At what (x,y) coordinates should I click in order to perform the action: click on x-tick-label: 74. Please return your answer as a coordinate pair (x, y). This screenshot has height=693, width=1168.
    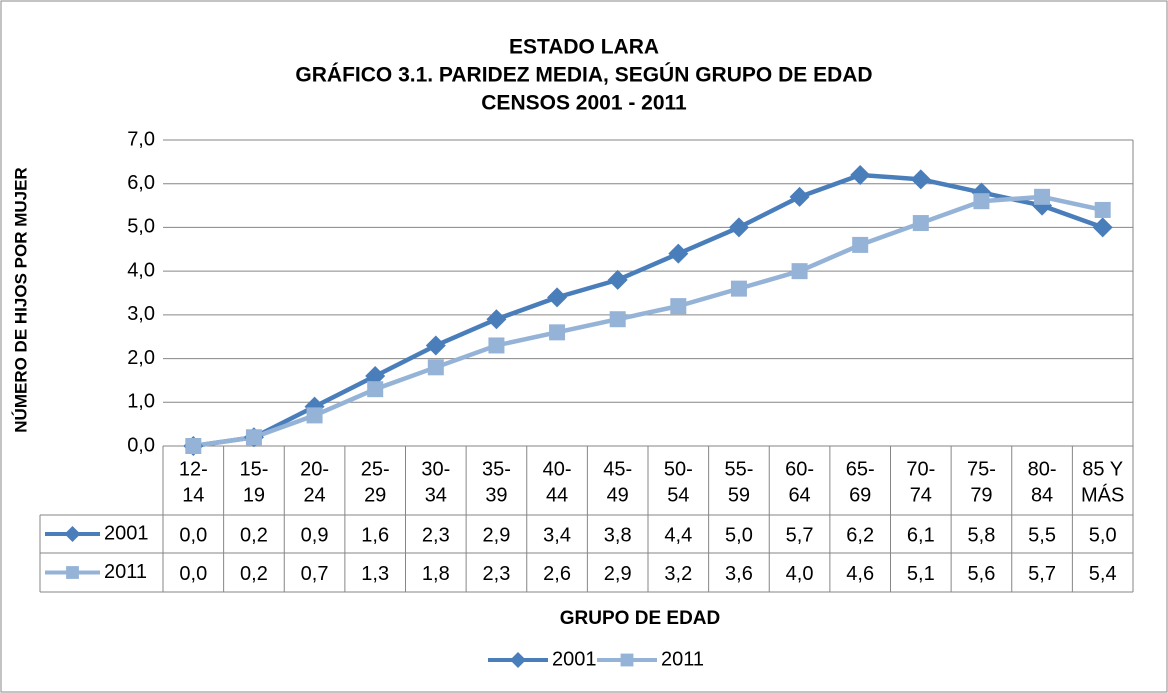
    Looking at the image, I should click on (921, 495).